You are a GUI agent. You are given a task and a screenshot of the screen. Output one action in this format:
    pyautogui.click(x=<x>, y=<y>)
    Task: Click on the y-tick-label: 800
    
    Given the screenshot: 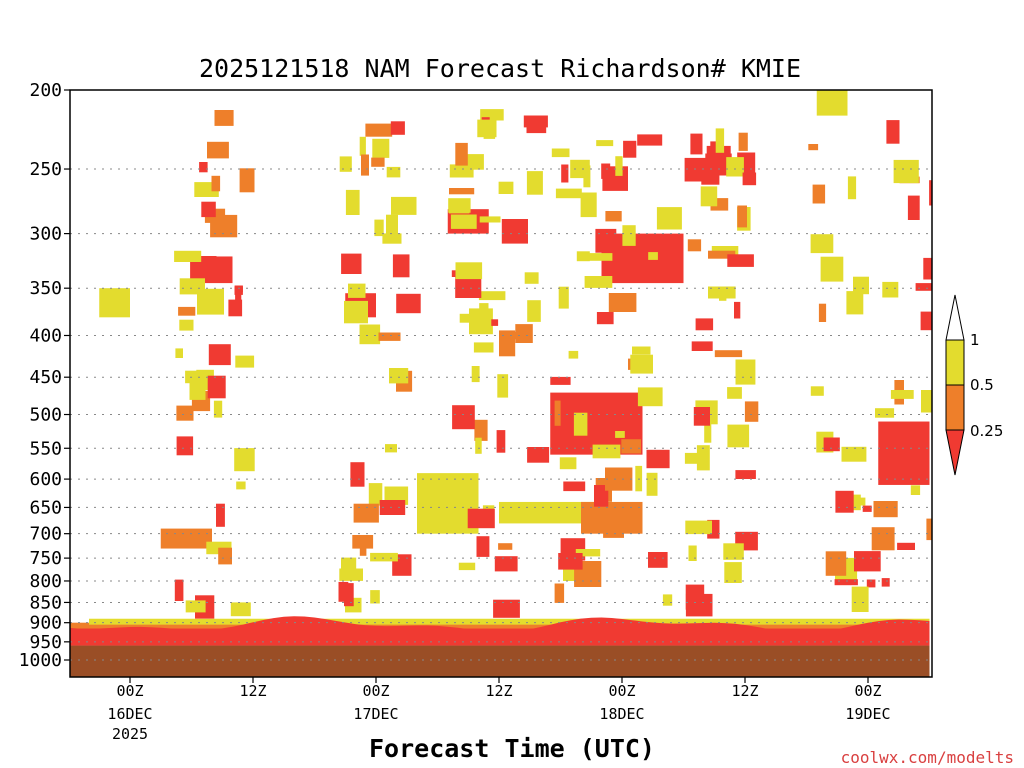 What is the action you would take?
    pyautogui.click(x=45, y=581)
    